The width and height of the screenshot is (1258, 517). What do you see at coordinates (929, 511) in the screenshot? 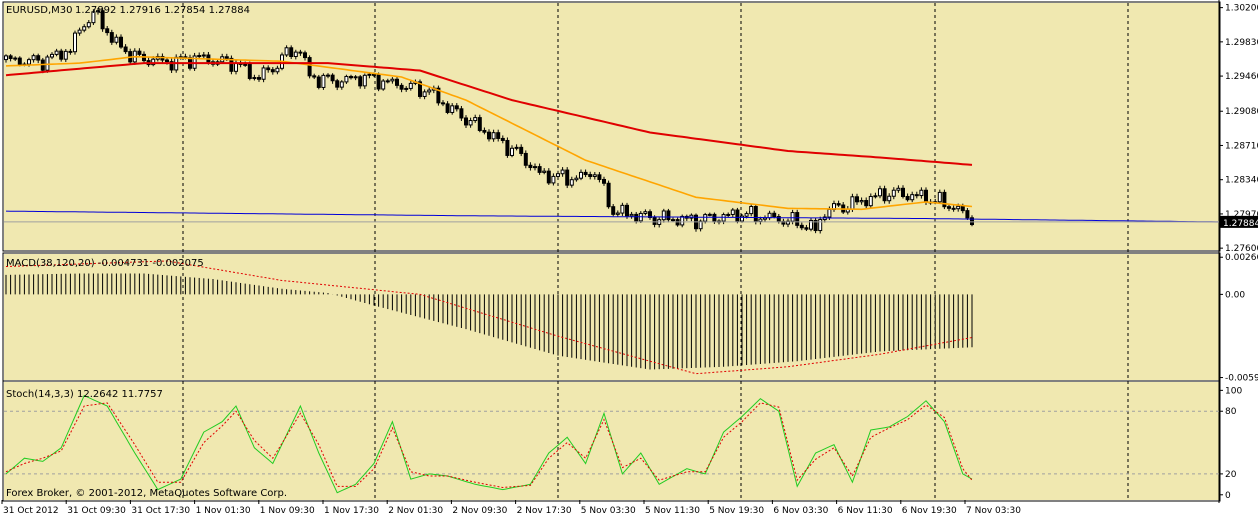
I see `time-tick-label: 6 Nov 19:30` at bounding box center [929, 511].